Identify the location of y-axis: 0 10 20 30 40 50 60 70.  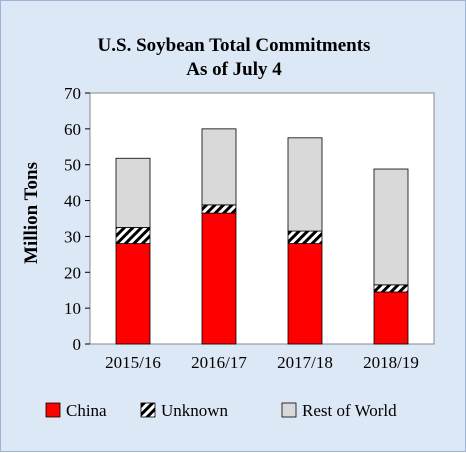
(77, 219).